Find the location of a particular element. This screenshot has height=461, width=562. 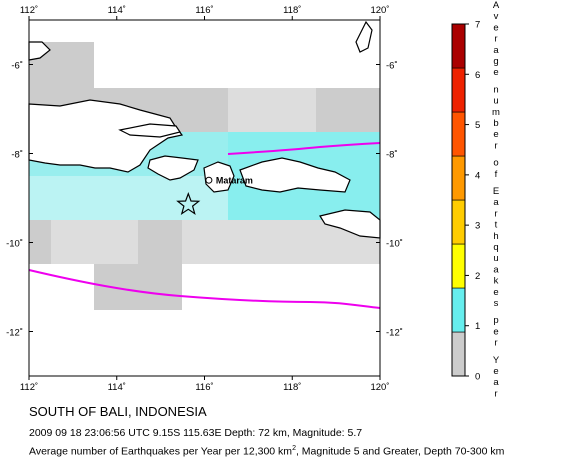

legend-title-letter: b is located at coordinates (495, 123).